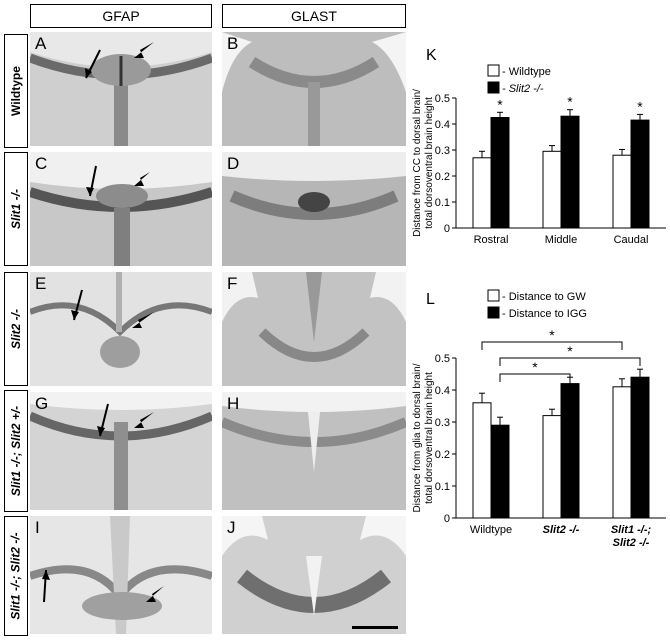 The image size is (670, 640). What do you see at coordinates (41, 163) in the screenshot?
I see `panel-letter-c: C` at bounding box center [41, 163].